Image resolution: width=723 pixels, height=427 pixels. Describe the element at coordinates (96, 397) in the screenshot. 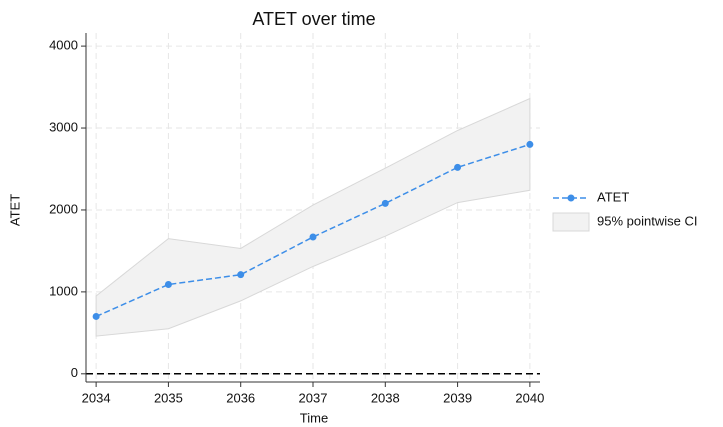

I see `x-tick-label: 2034` at that location.